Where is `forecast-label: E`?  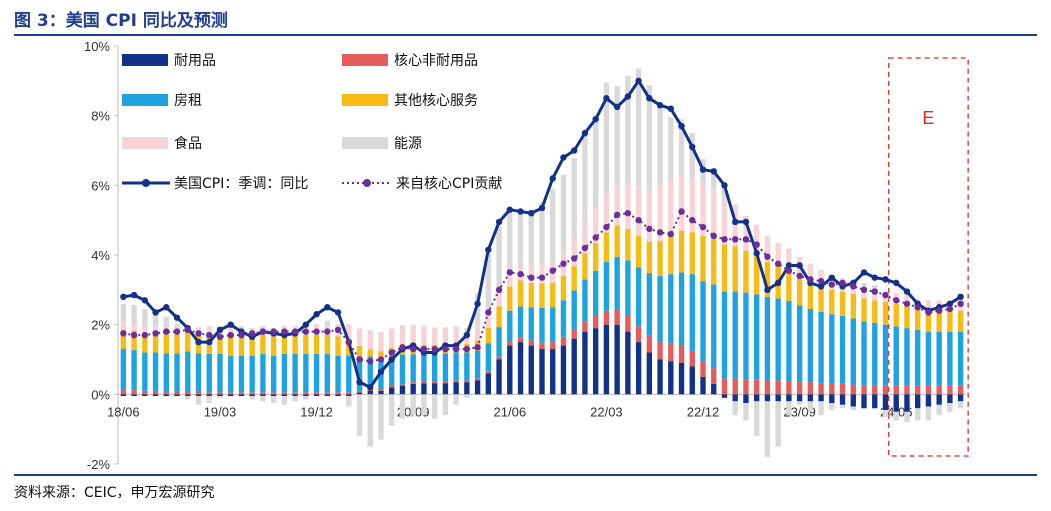 forecast-label: E is located at coordinates (928, 118).